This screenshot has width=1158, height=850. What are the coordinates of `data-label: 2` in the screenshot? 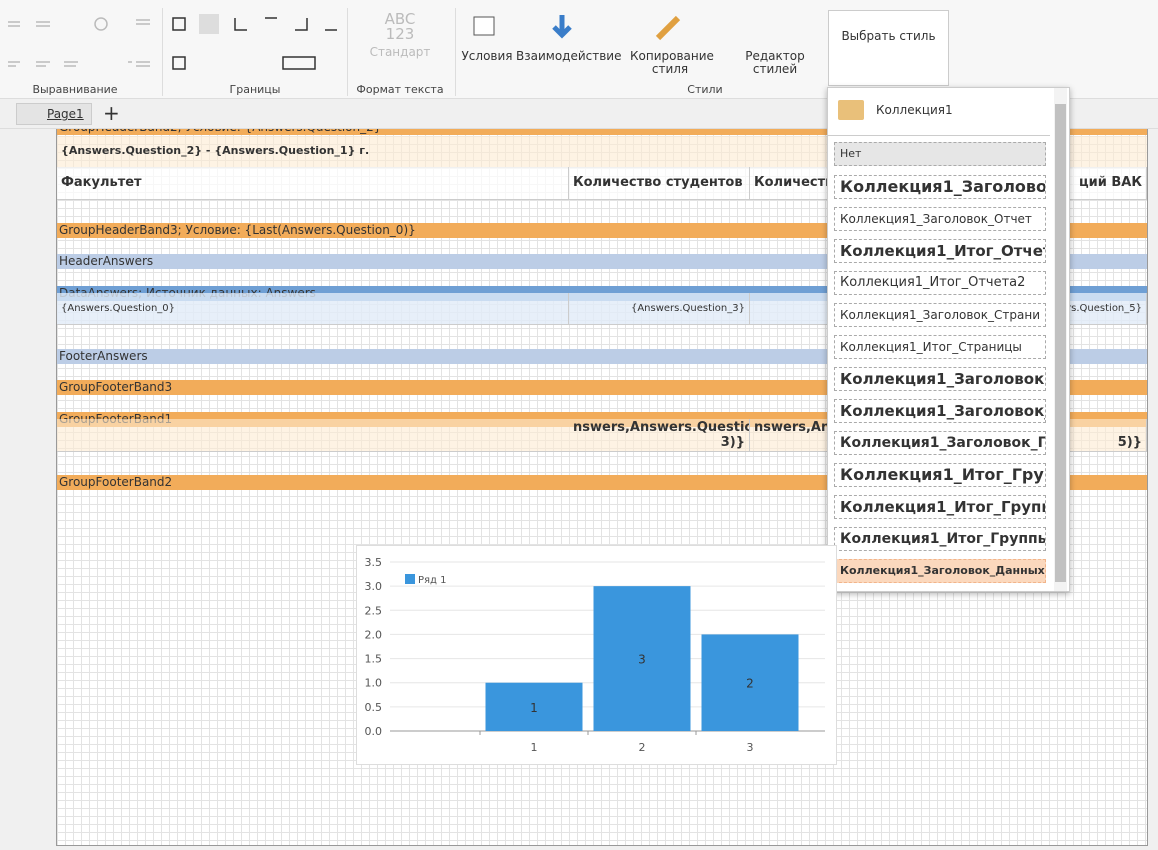 It's located at (750, 684).